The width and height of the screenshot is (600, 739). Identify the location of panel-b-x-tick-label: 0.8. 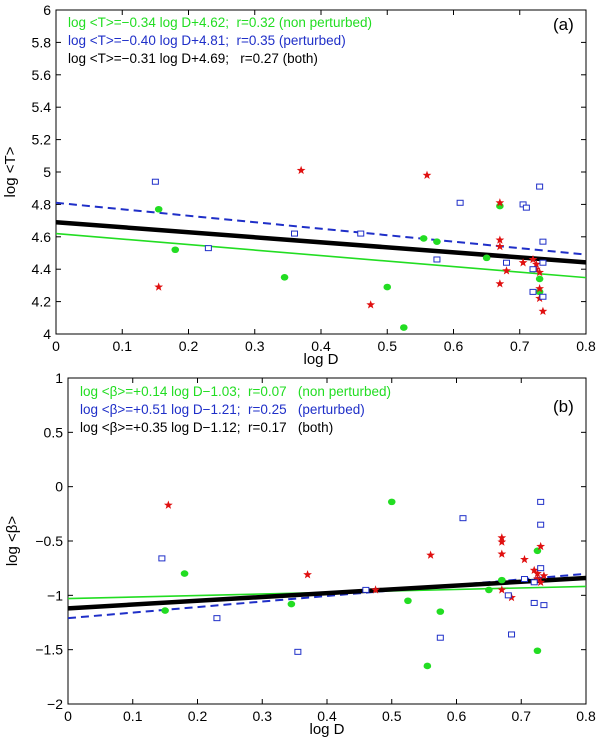
(586, 716).